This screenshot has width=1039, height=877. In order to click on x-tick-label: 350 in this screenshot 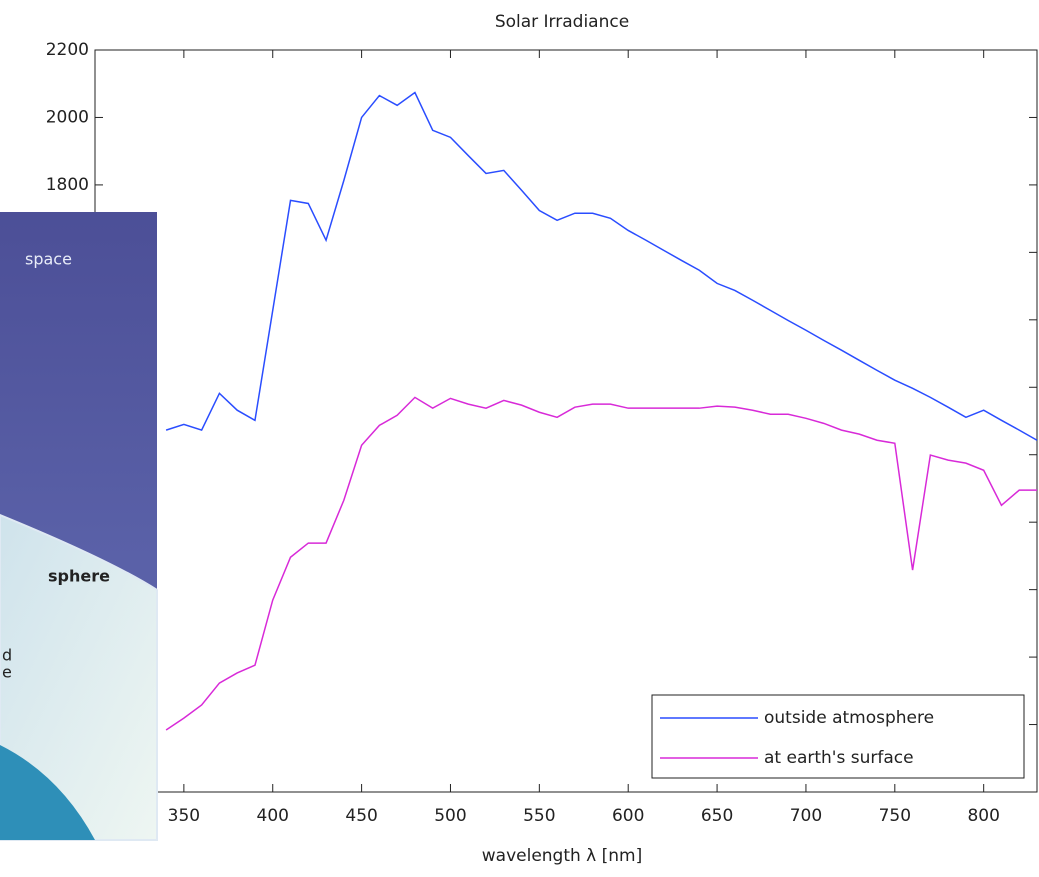, I will do `click(184, 816)`.